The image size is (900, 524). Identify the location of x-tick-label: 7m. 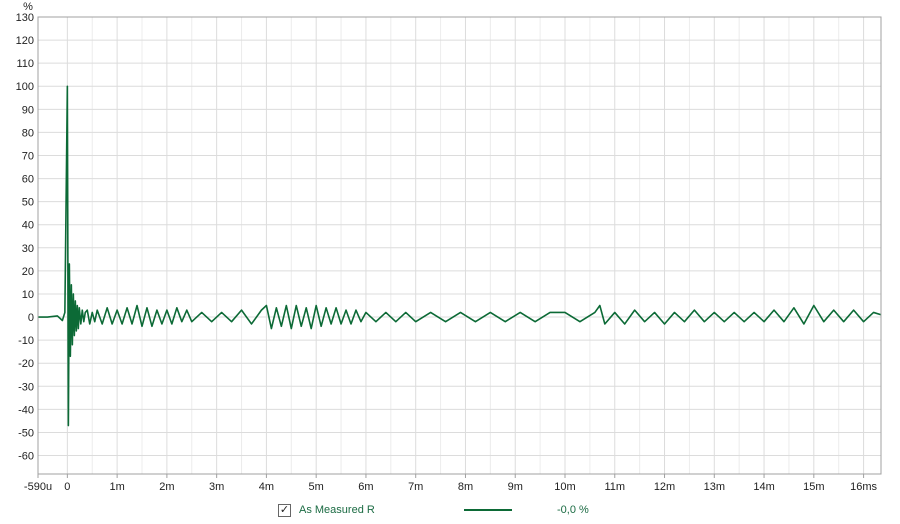
(415, 487).